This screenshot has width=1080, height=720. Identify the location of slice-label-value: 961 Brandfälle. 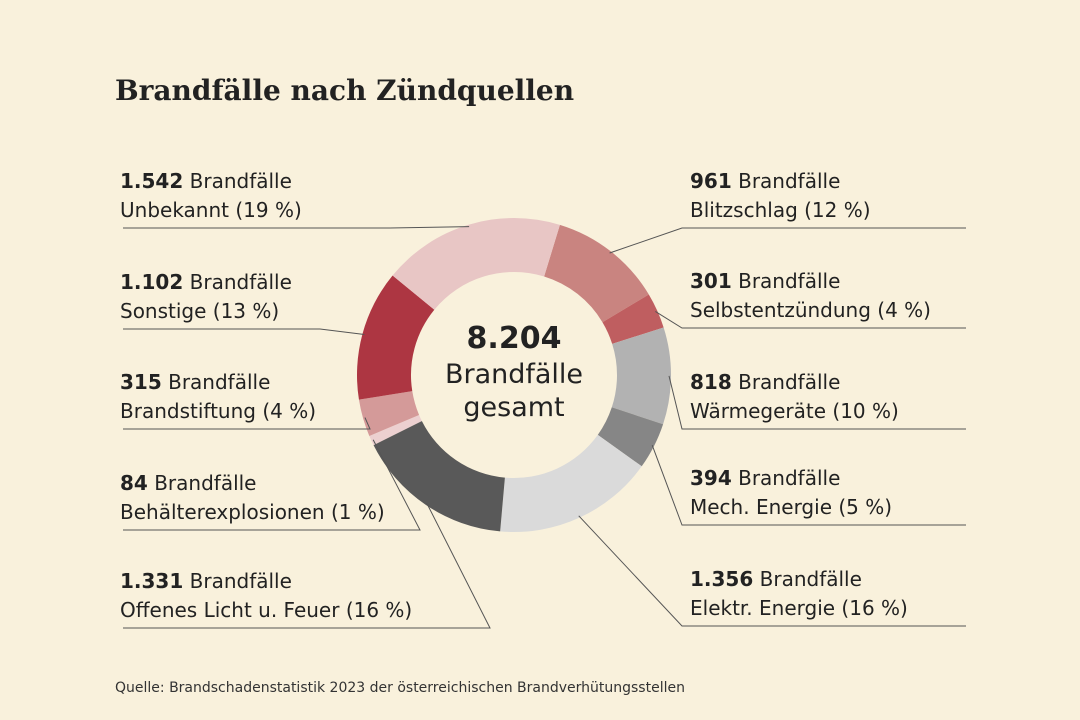
(765, 181).